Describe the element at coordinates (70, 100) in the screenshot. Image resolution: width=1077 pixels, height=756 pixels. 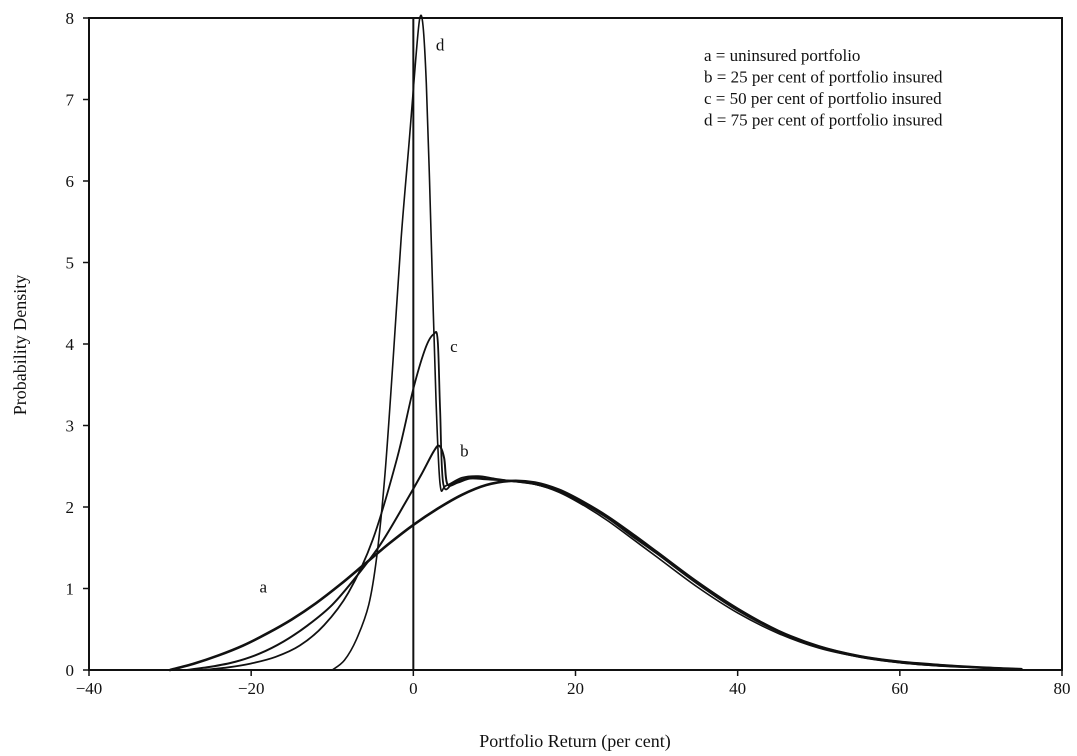
I see `y-tick-label: 7` at that location.